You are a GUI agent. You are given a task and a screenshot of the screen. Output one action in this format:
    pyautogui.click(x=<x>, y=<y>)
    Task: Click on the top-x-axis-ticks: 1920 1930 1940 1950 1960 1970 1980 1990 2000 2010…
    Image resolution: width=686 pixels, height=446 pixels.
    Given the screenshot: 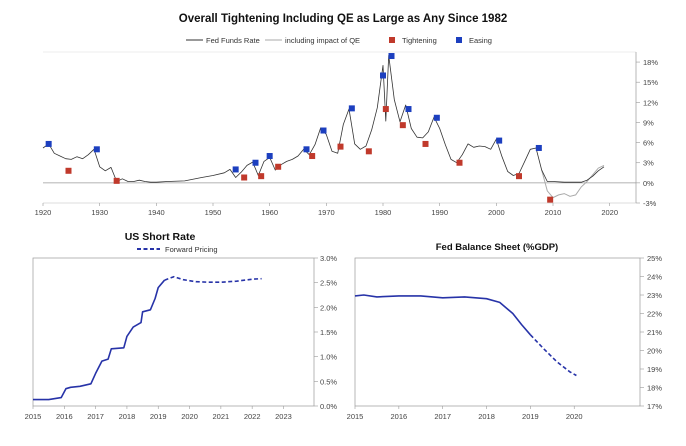 What is the action you would take?
    pyautogui.click(x=326, y=210)
    